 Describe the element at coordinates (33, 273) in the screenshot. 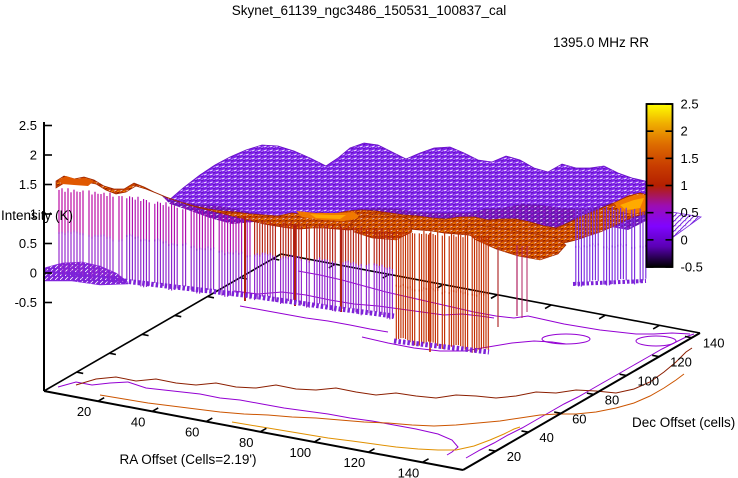

I see `z-tick-label: 0` at that location.